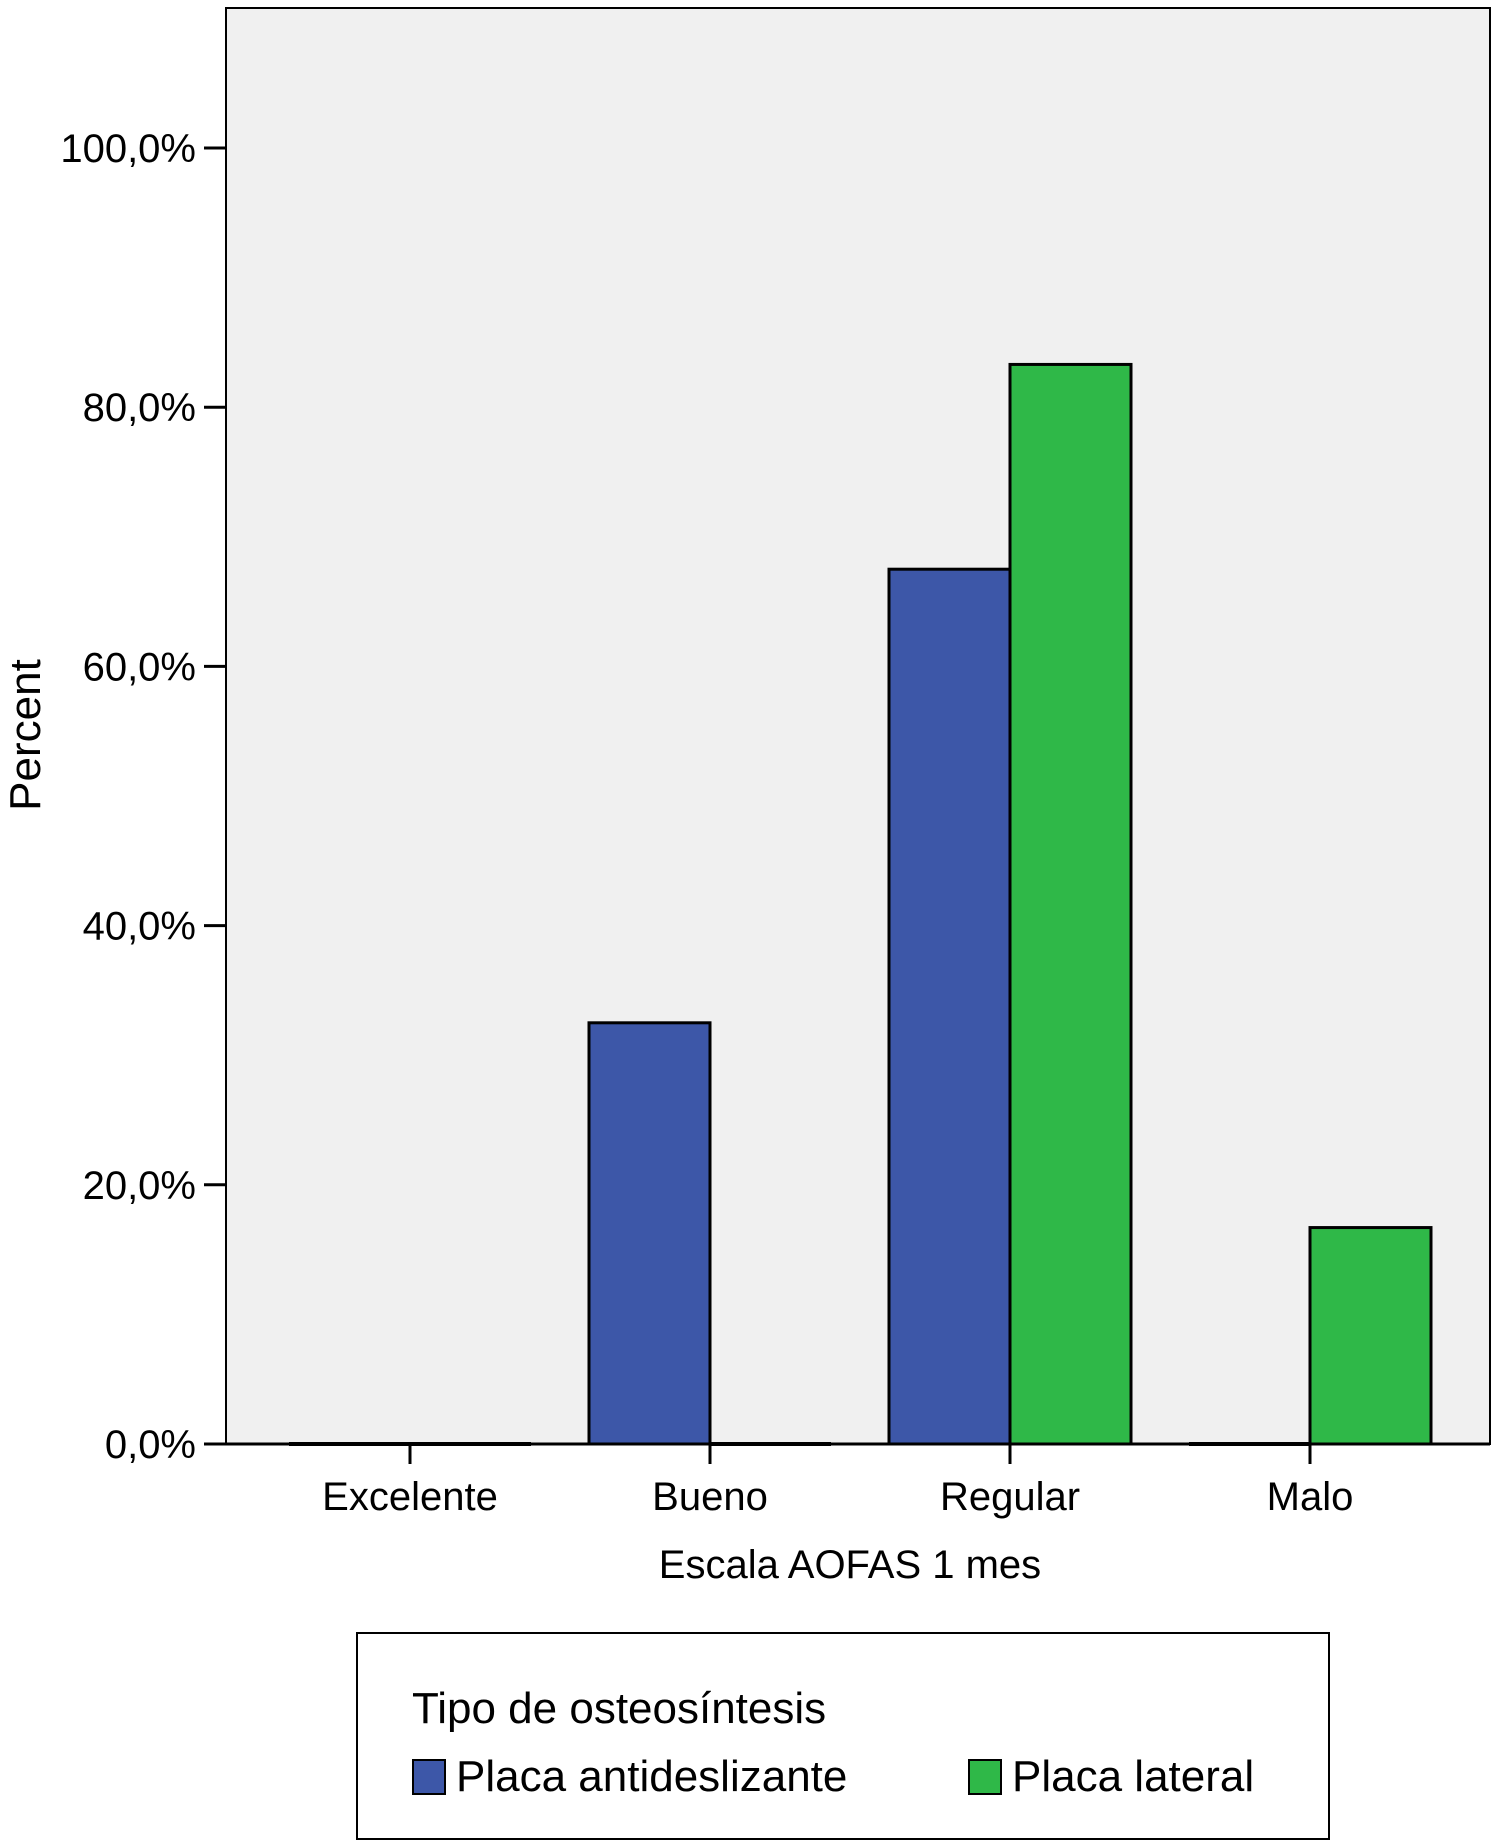  What do you see at coordinates (619, 1708) in the screenshot?
I see `legend-title: Tipo de osteosíntesis` at bounding box center [619, 1708].